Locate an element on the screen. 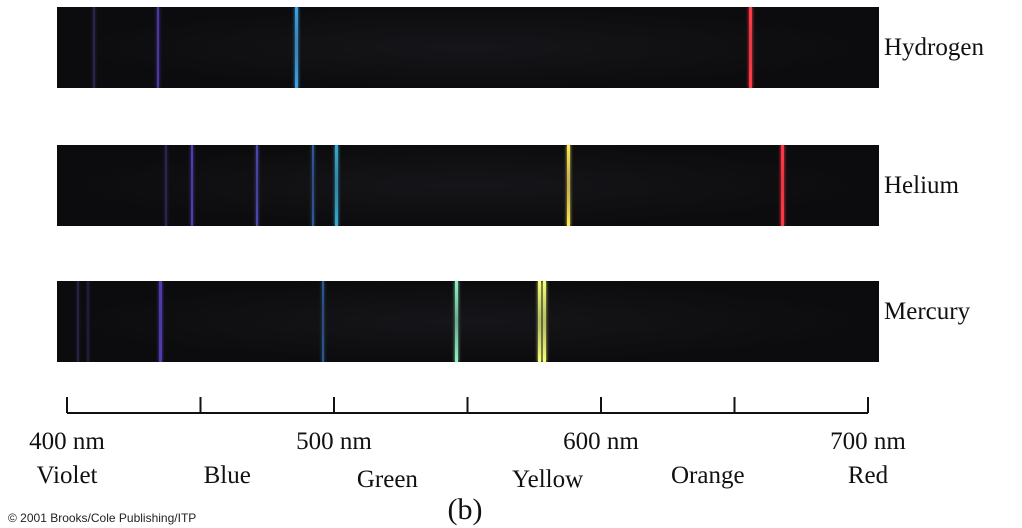 This screenshot has height=528, width=1022. tick-label: 600 nm is located at coordinates (601, 441).